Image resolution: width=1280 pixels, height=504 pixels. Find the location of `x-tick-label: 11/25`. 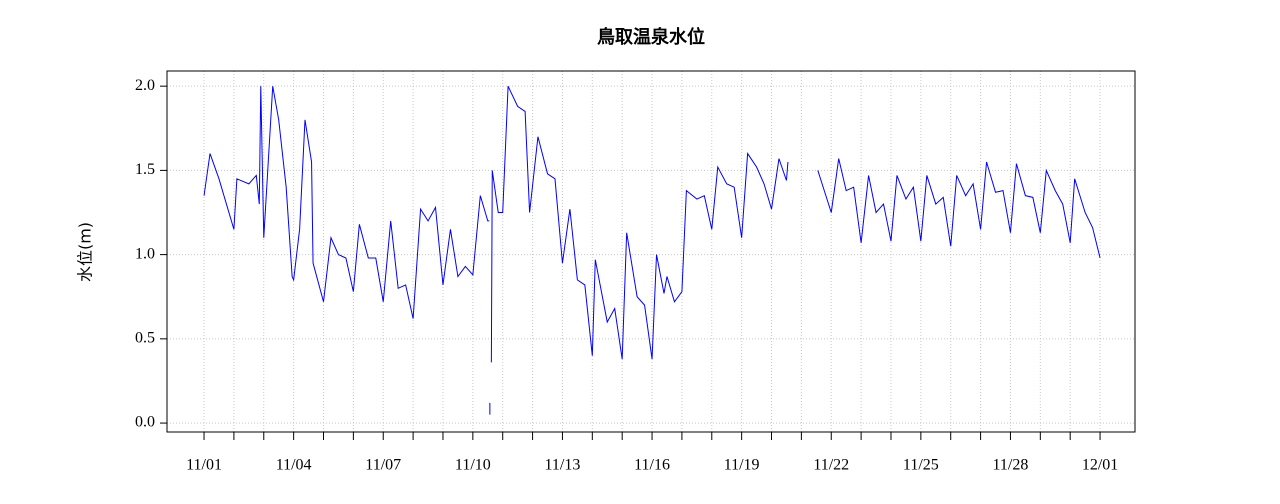

x-tick-label: 11/25 is located at coordinates (921, 465).